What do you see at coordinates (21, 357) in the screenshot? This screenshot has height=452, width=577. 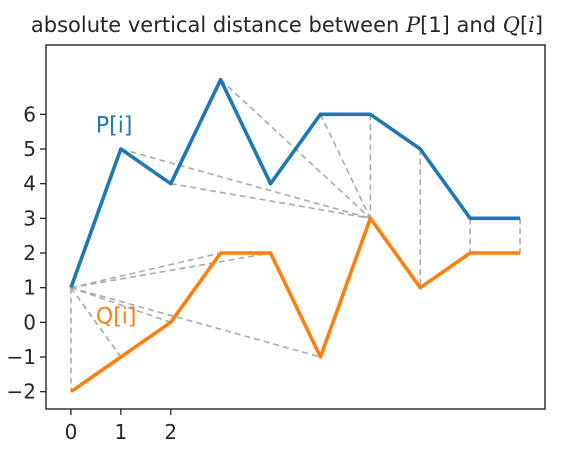 I see `y-tick-label--1: −1` at bounding box center [21, 357].